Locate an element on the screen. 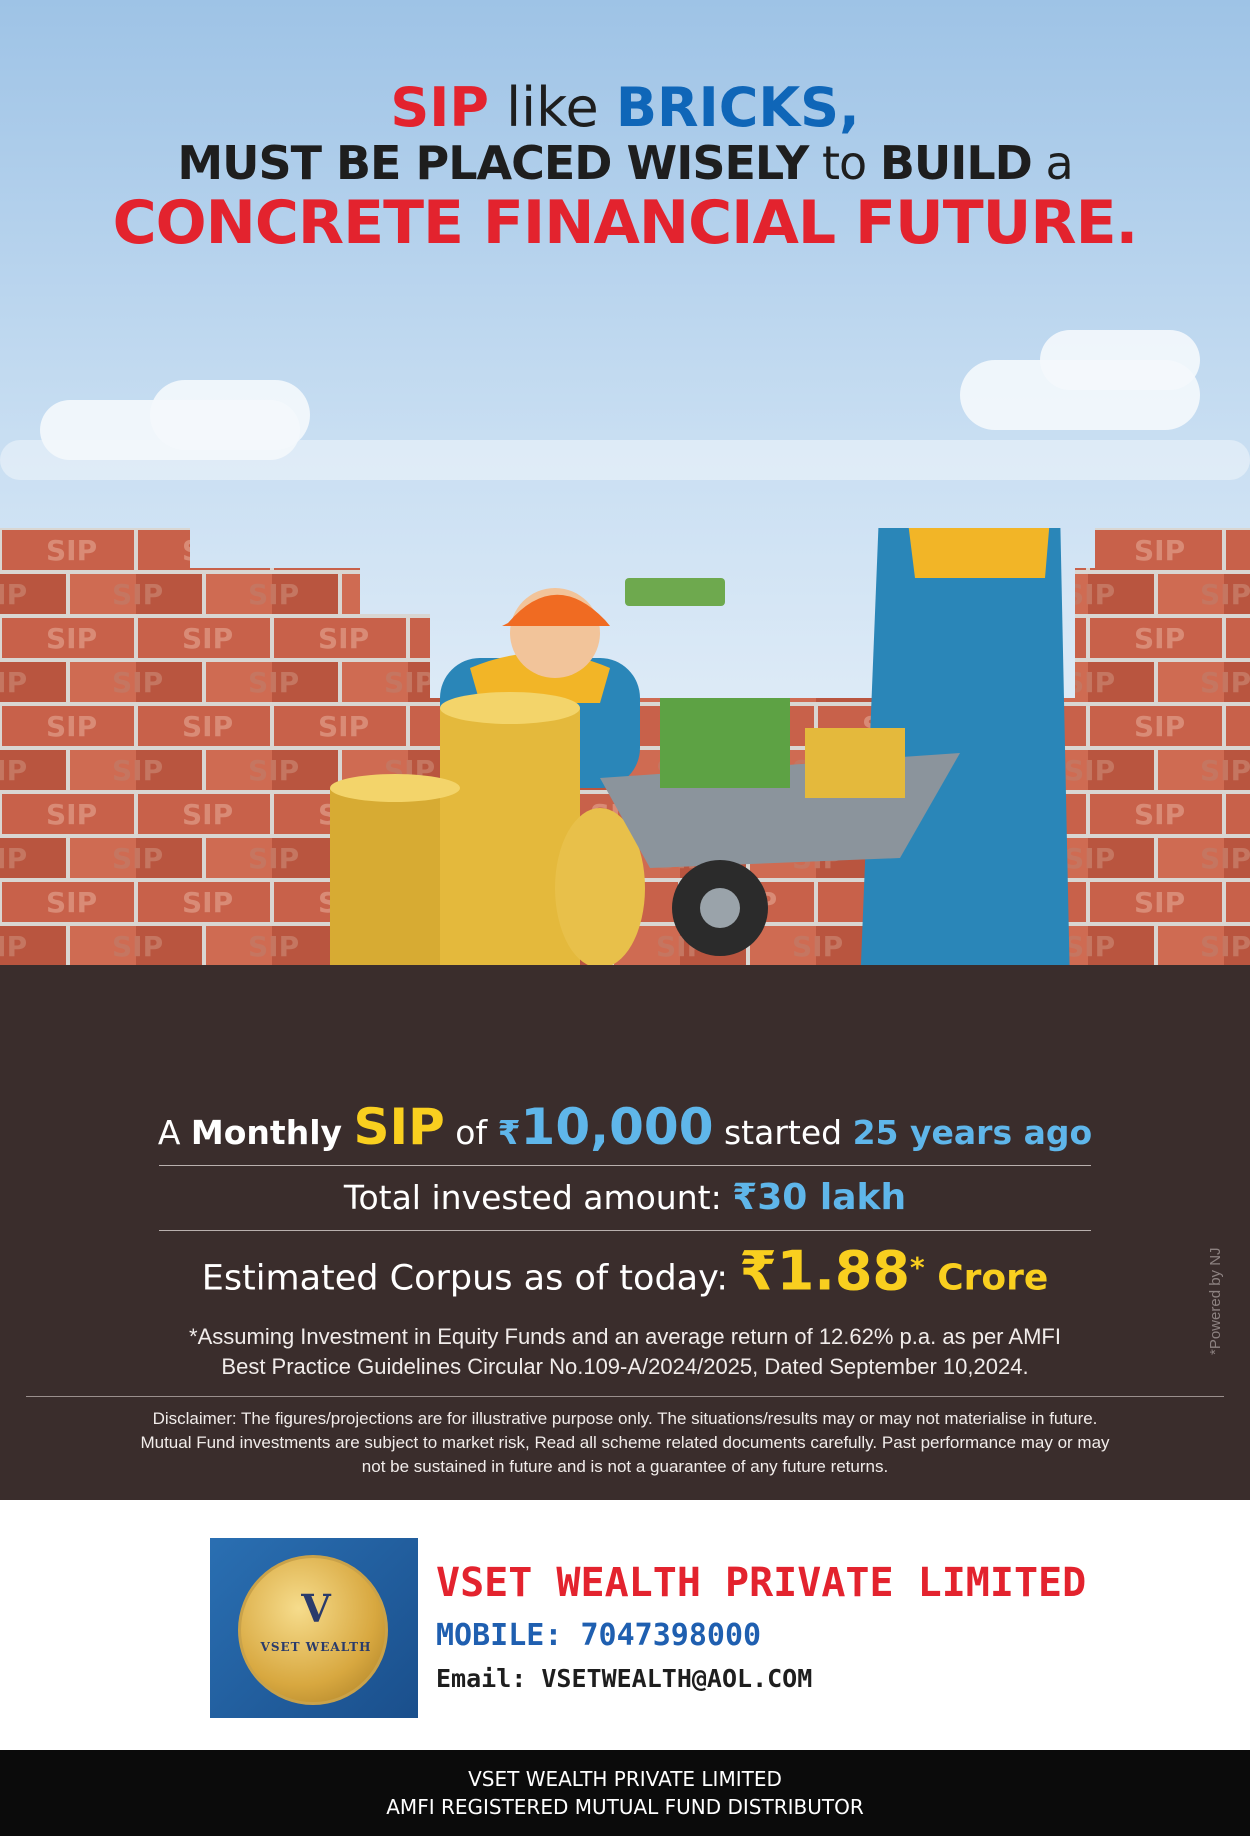 This screenshot has width=1250, height=1836. company-name: VSET WEALTH PRIVATE LIMITED is located at coordinates (761, 1583).